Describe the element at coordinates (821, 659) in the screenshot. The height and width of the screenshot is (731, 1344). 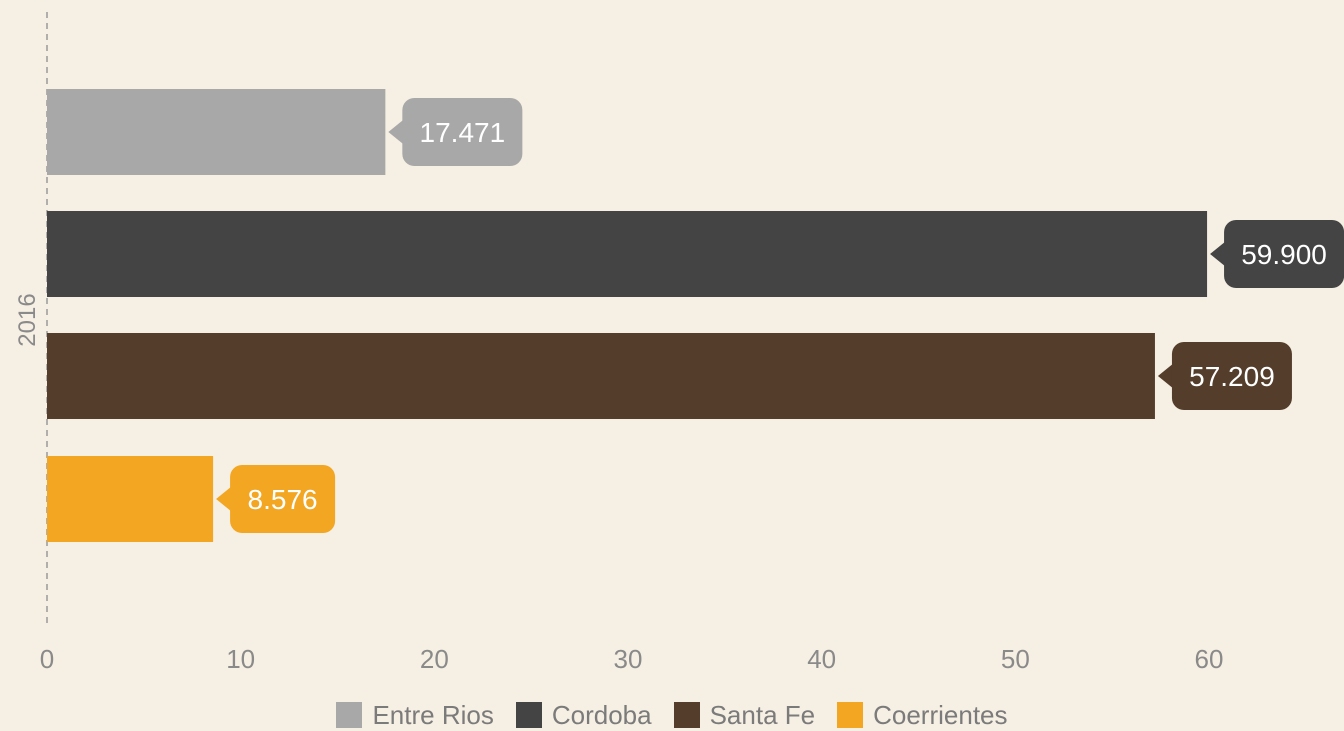
I see `x-tick-label: 40` at that location.